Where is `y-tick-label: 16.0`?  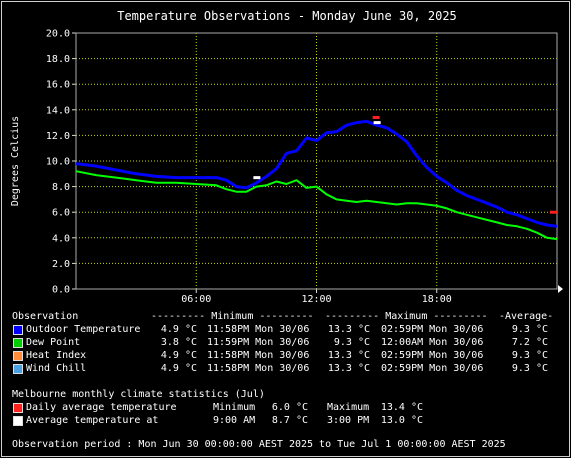
y-tick-label: 16.0 is located at coordinates (58, 85).